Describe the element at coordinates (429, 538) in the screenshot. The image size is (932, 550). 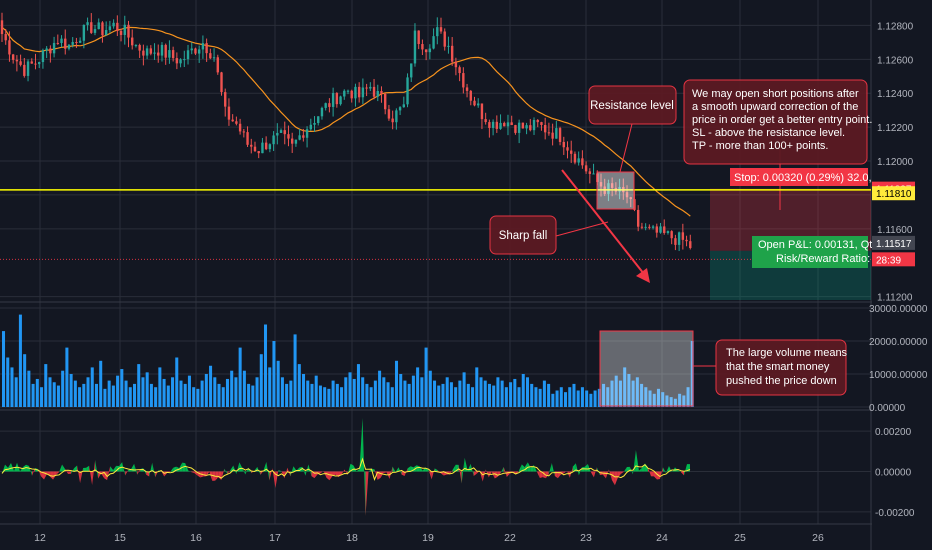
I see `time-scale: 12 15 16 17 18 19 22 23 24 25 26` at that location.